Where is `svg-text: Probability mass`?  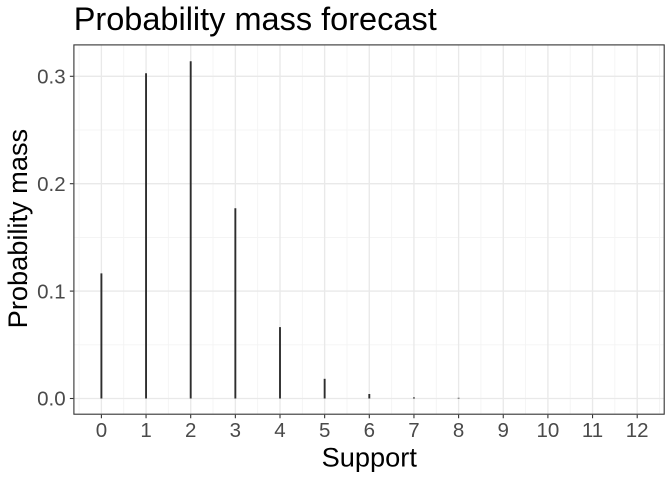
svg-text: Probability mass is located at coordinates (17, 228).